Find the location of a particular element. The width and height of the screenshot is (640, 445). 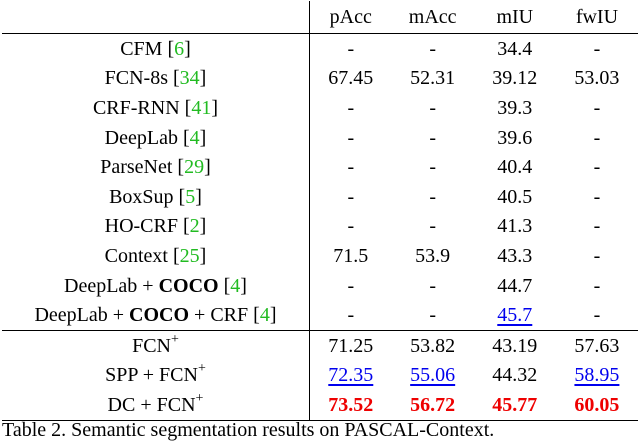

pacc-cell: 67.45 is located at coordinates (351, 78).